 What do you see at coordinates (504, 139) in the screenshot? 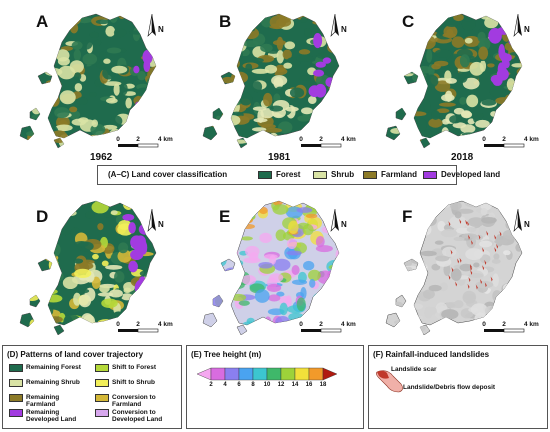
I see `scale-tick-label: 2` at bounding box center [504, 139].